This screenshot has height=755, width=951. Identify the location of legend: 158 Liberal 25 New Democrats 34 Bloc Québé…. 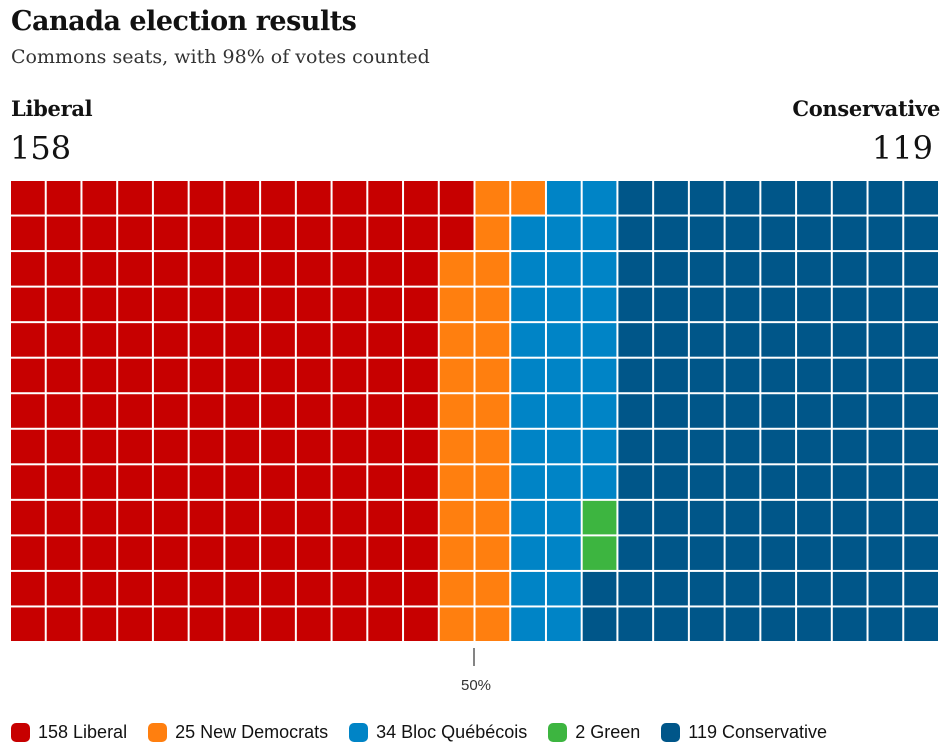
(429, 732).